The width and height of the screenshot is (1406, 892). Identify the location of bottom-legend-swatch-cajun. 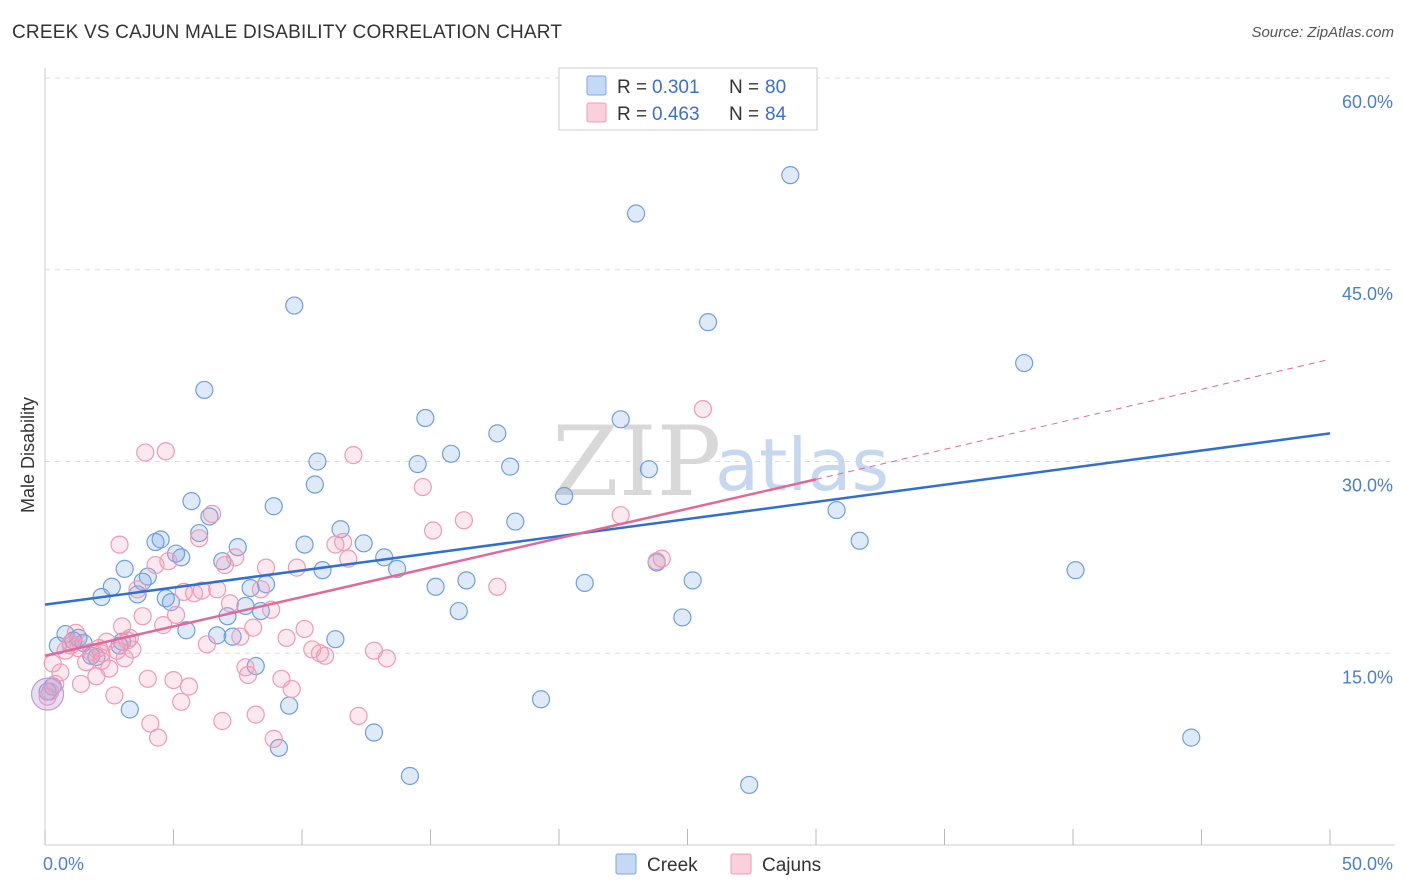
(741, 864).